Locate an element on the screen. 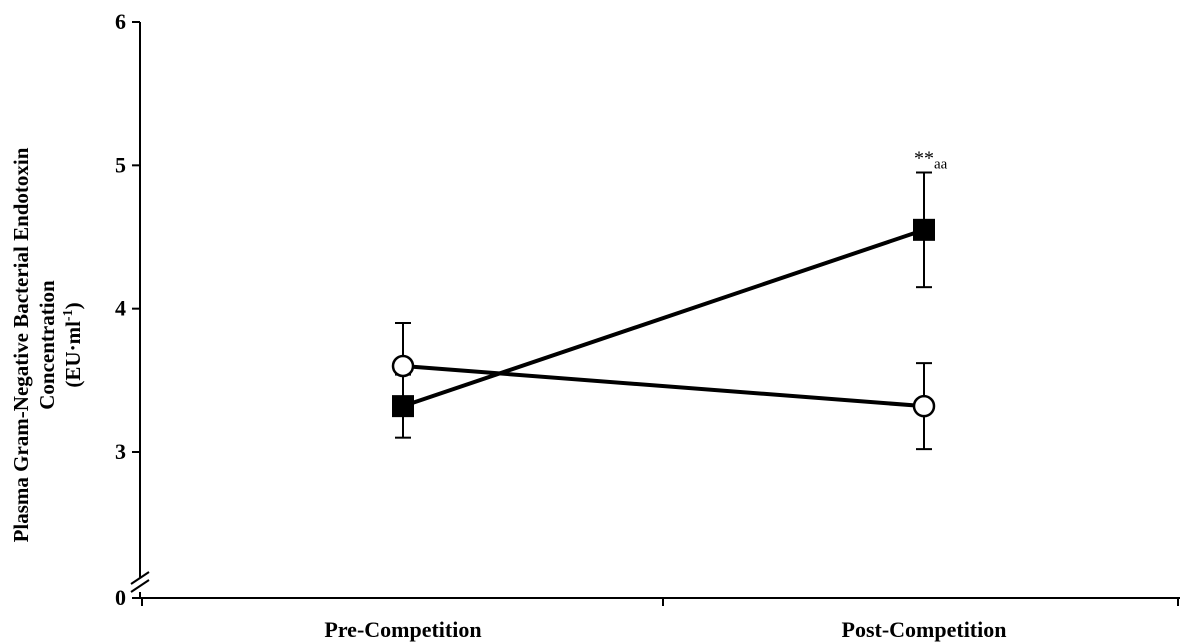  x-category-label: Post-Competition is located at coordinates (924, 629).